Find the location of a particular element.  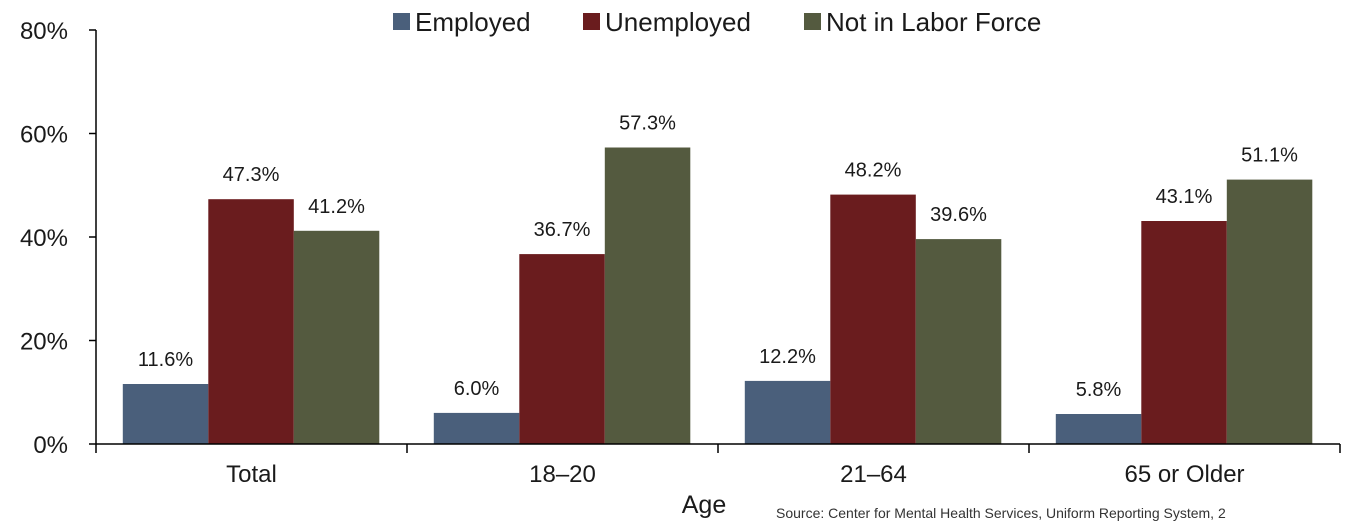

y-tick-label: 60% is located at coordinates (44, 135).